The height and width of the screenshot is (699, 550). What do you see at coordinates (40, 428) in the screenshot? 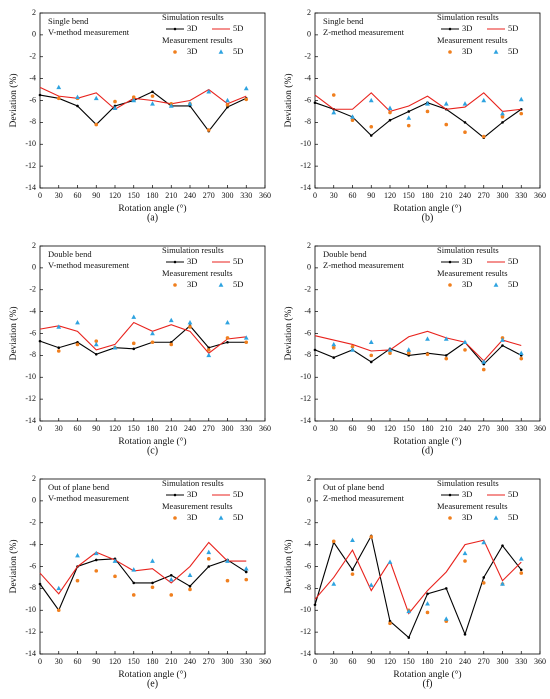
I see `x-tick-label: 0` at bounding box center [40, 428].